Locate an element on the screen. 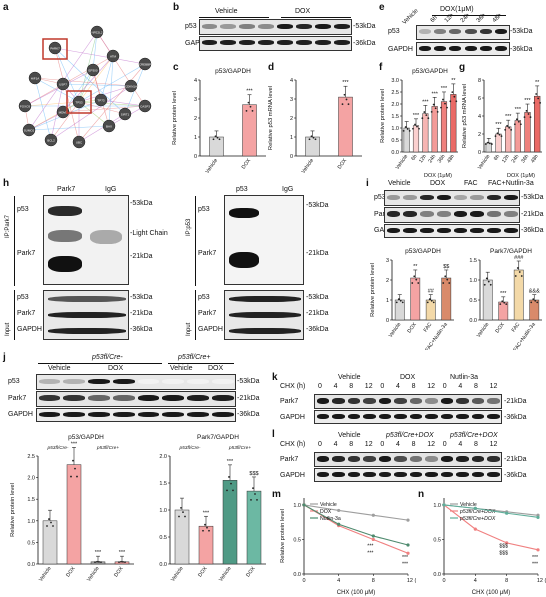 Image resolution: width=546 pixels, height=597 pixels. panel-label-a: a is located at coordinates (6, 7).